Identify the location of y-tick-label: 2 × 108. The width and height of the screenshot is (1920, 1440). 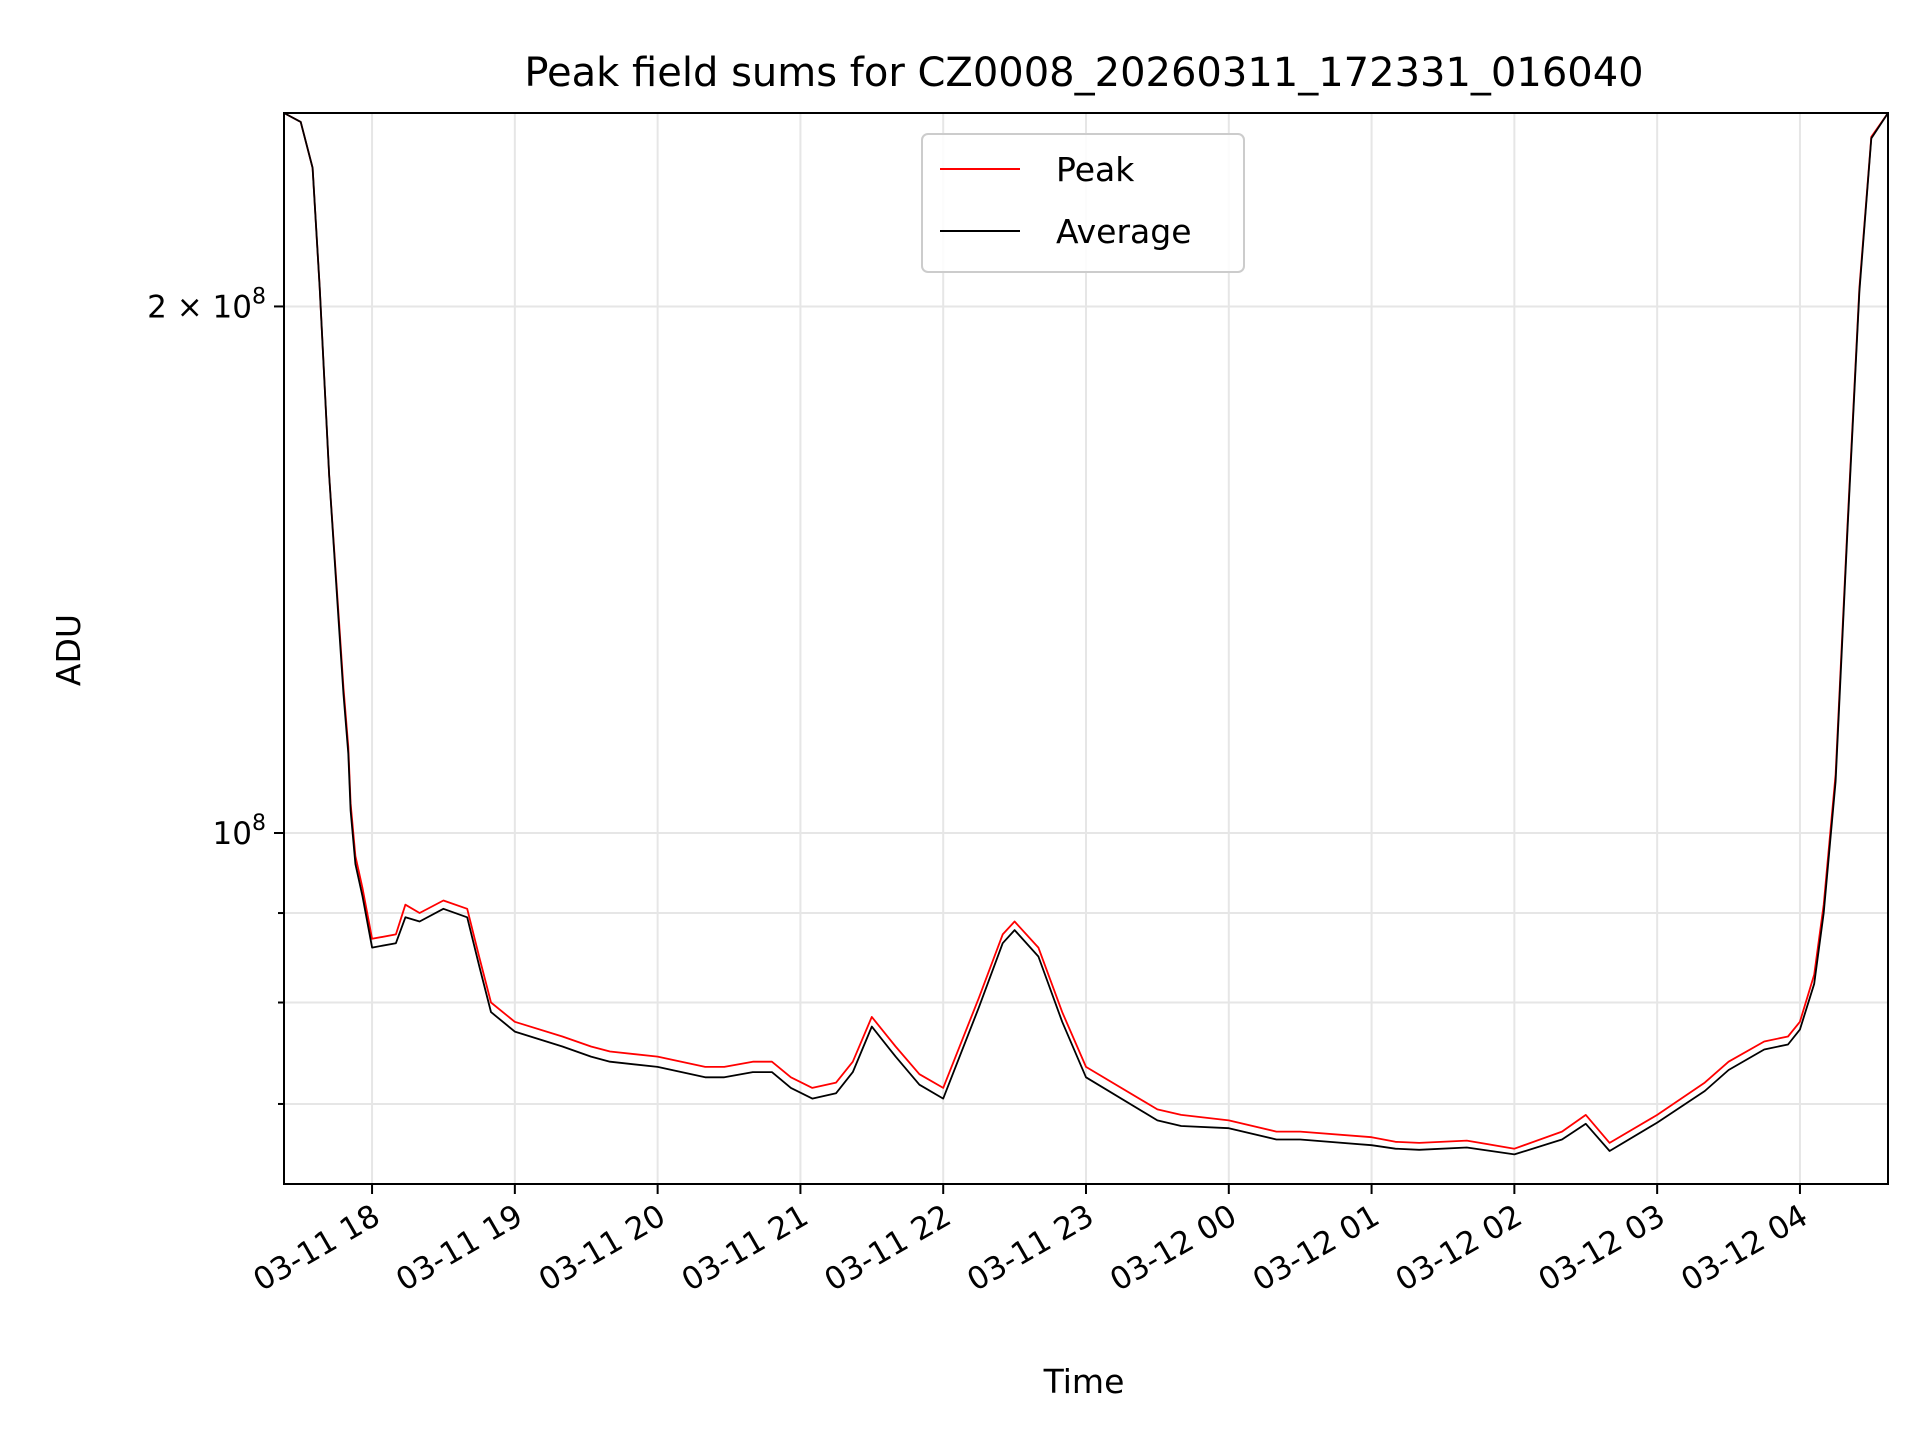
(206, 304).